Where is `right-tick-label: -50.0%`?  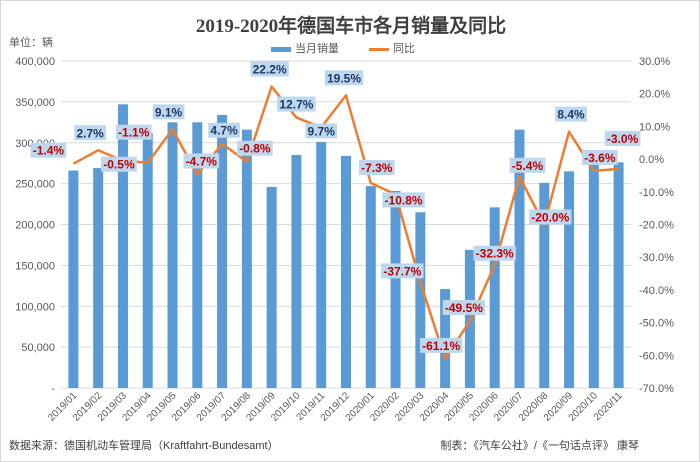 right-tick-label: -50.0% is located at coordinates (656, 324).